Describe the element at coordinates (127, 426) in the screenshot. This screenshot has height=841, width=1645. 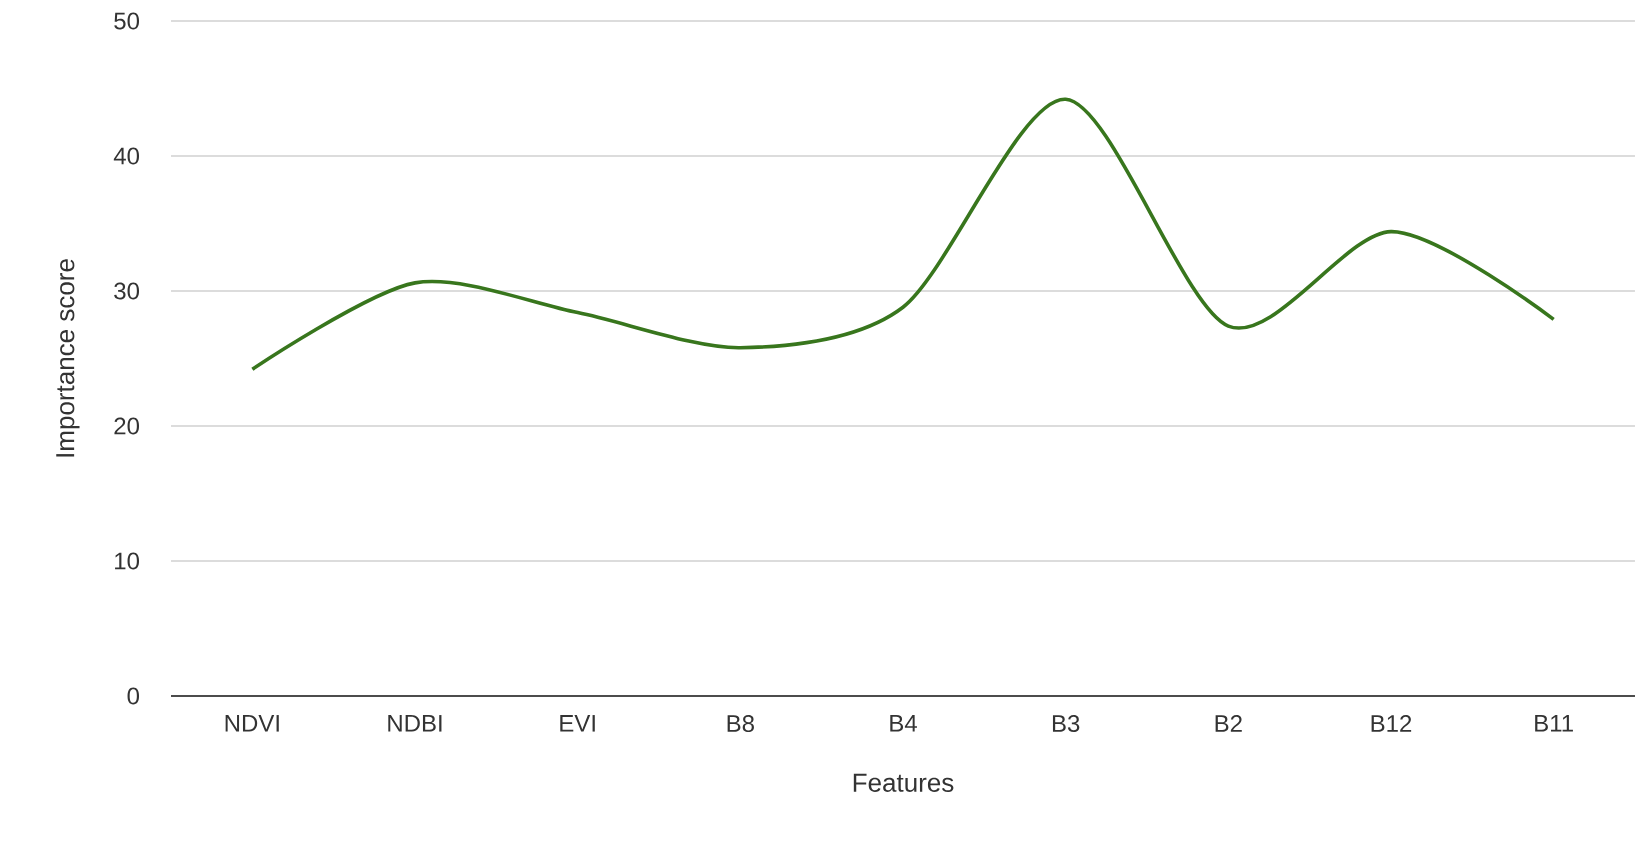
I see `y-tick-label: 20` at that location.